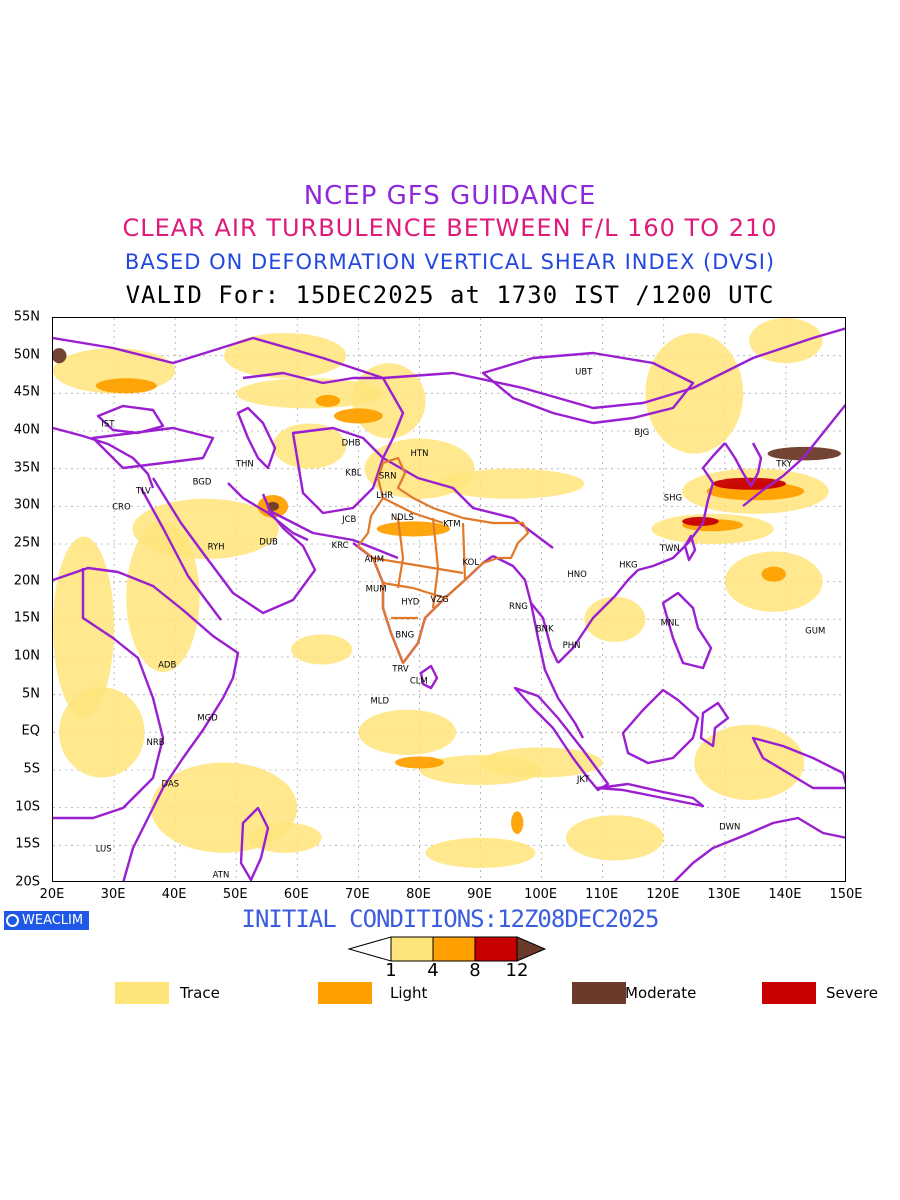 The height and width of the screenshot is (1200, 900). Describe the element at coordinates (690, 548) in the screenshot. I see `coastline-taiwan` at that location.